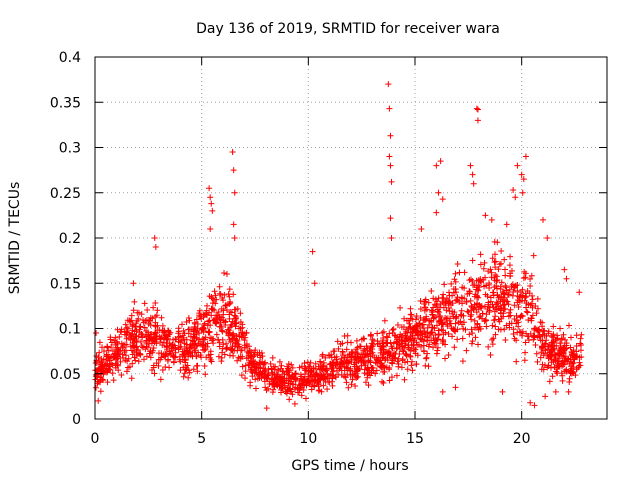  What do you see at coordinates (70, 330) in the screenshot?
I see `y-tick-label: 0.1` at bounding box center [70, 330].